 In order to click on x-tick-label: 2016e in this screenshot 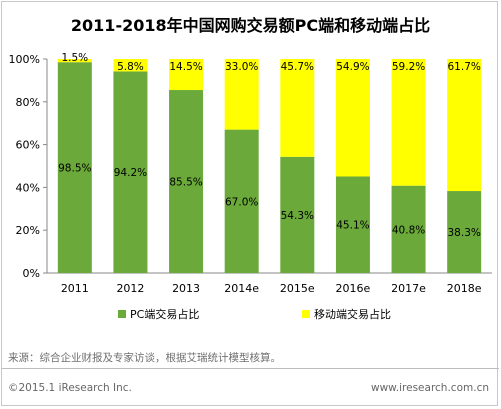, I will do `click(353, 288)`.